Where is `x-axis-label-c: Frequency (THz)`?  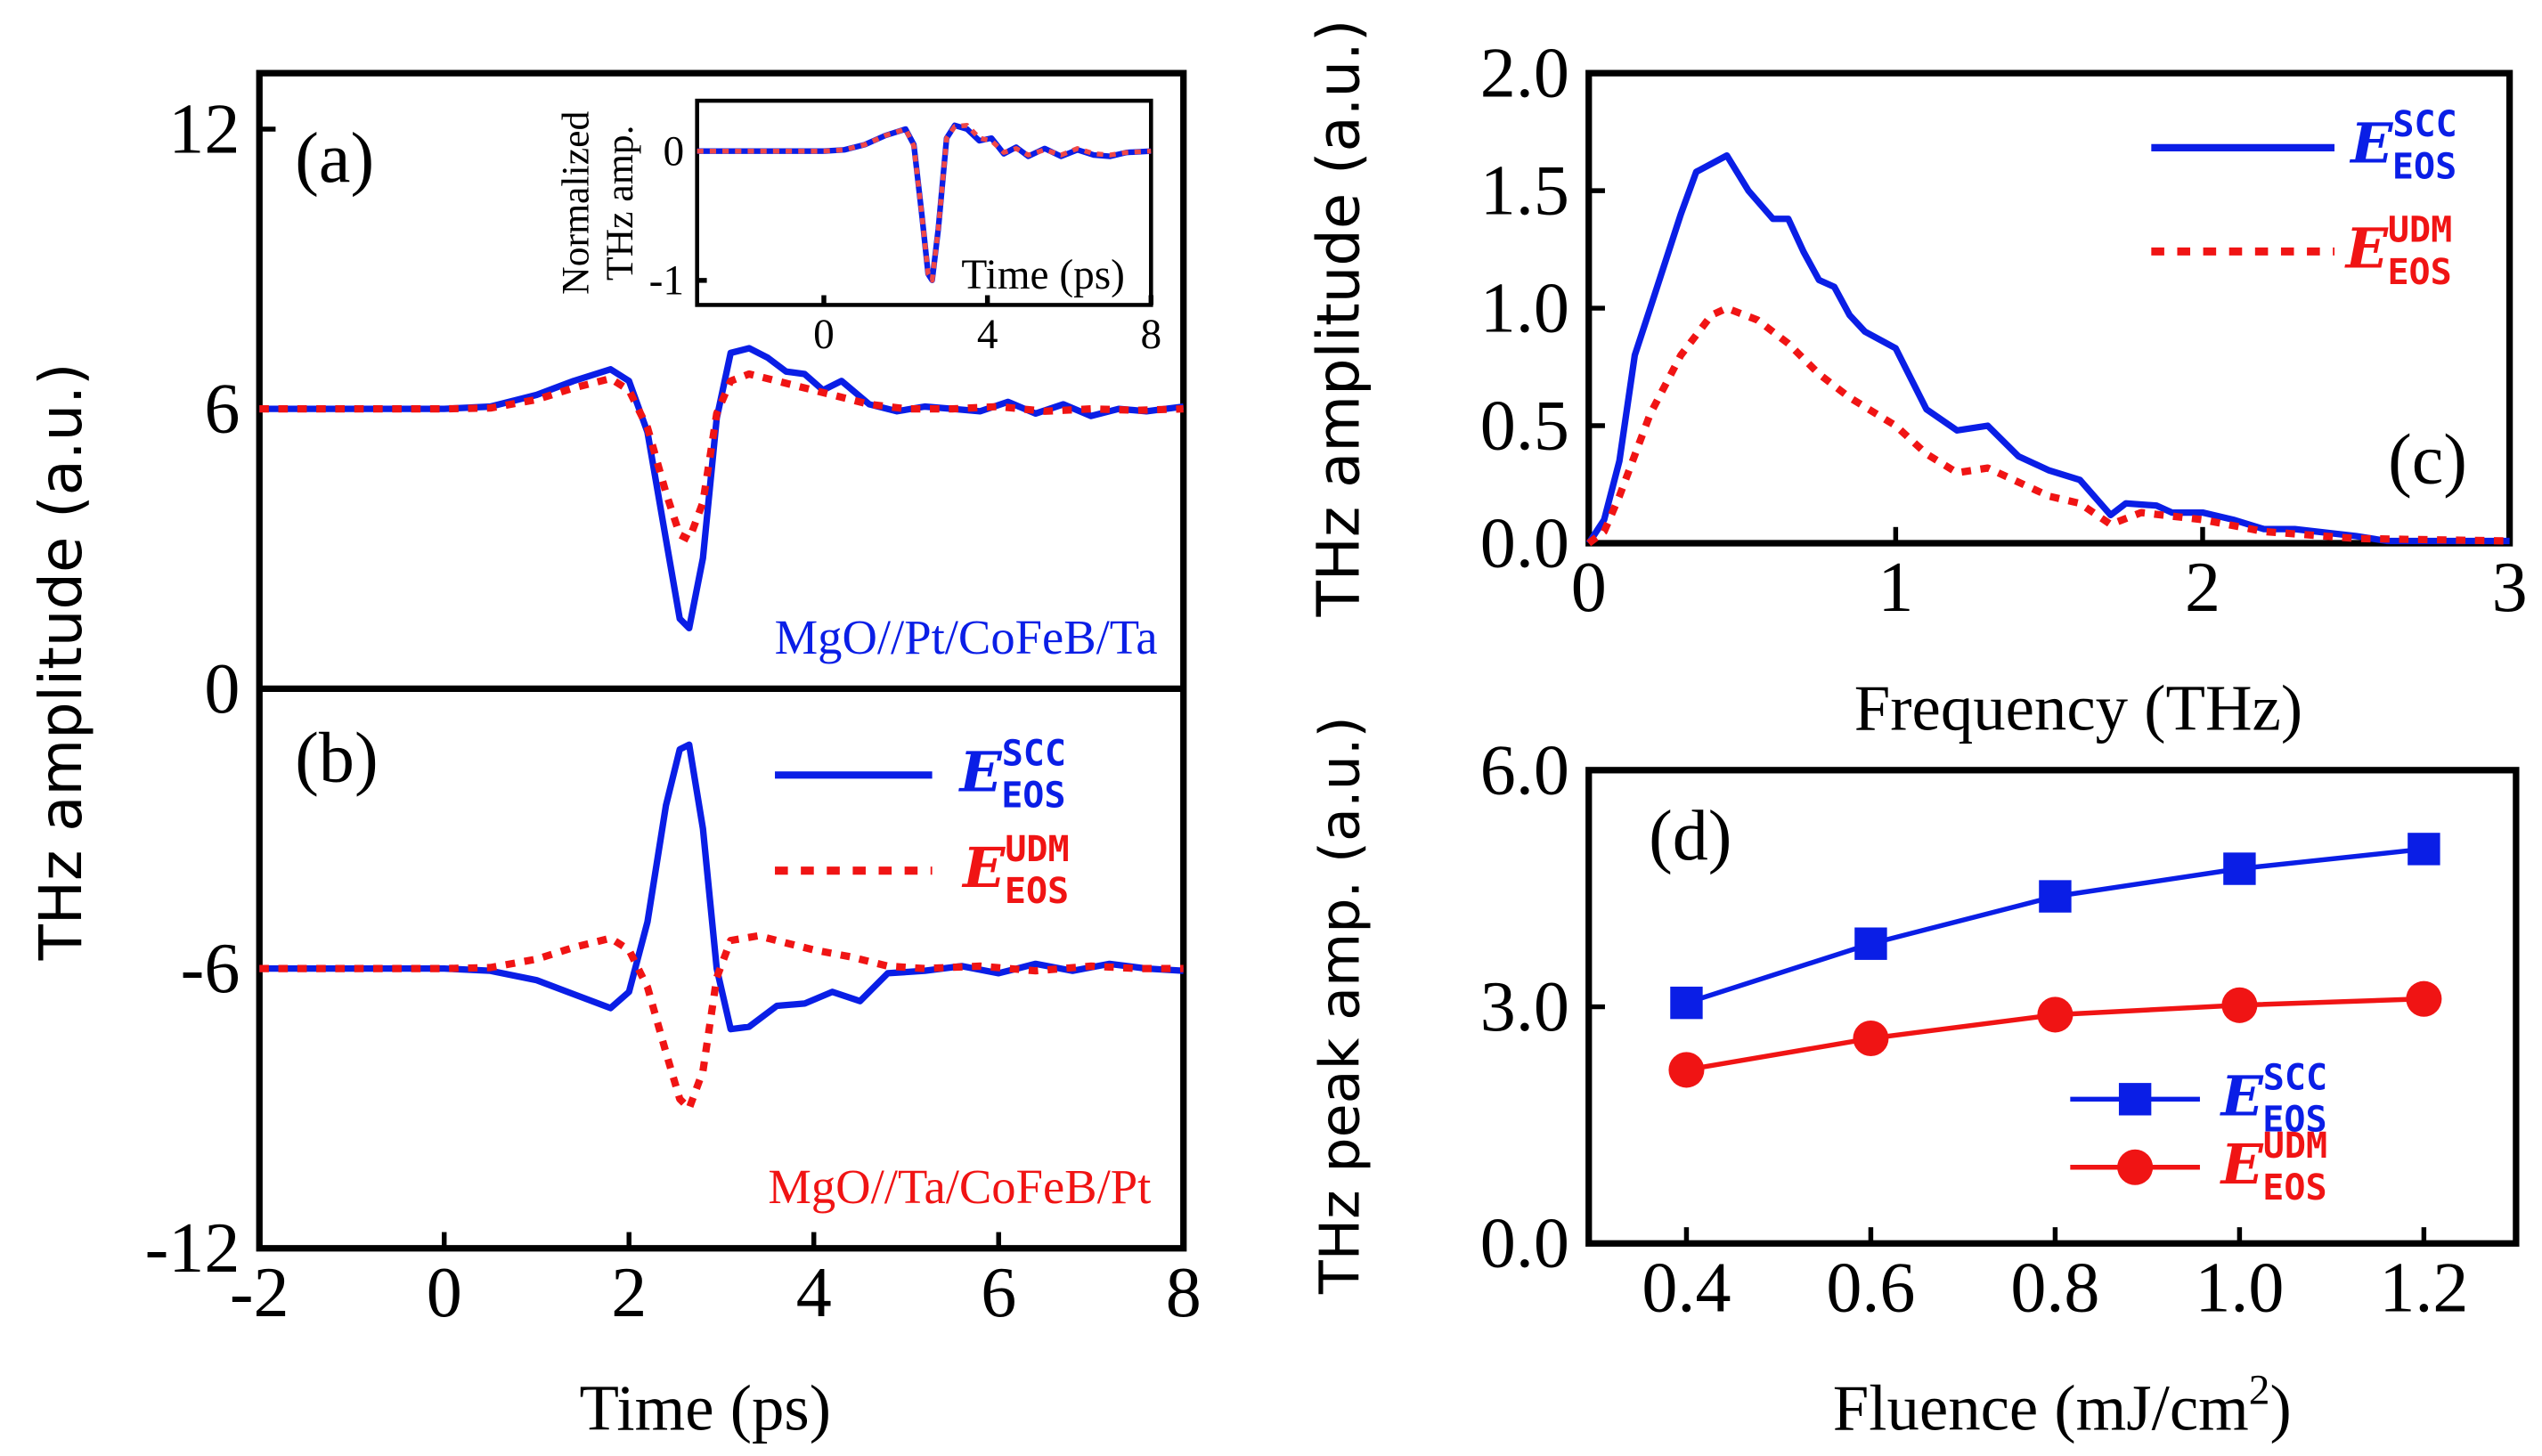
x-axis-label-c: Frequency (THz) is located at coordinates (2078, 707).